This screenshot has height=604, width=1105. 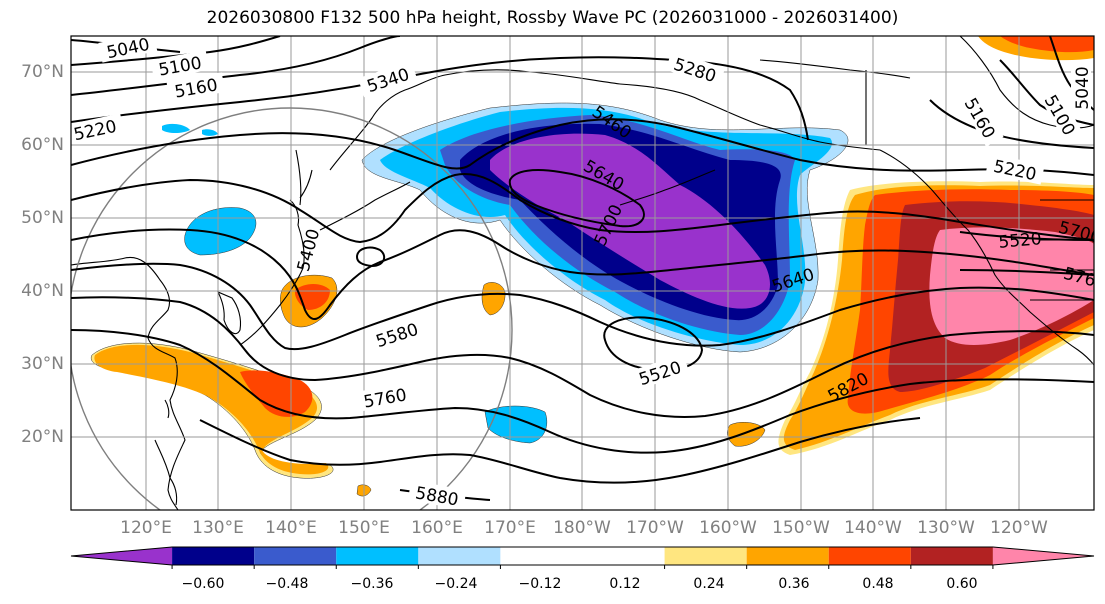 What do you see at coordinates (794, 584) in the screenshot?
I see `colorbar-tick-label: 0.36` at bounding box center [794, 584].